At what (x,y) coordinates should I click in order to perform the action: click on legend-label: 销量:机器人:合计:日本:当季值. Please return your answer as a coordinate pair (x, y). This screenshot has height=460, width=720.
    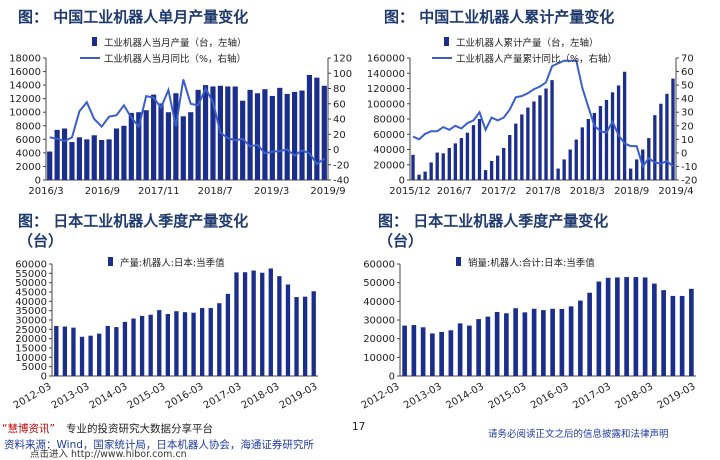
    Looking at the image, I should click on (531, 263).